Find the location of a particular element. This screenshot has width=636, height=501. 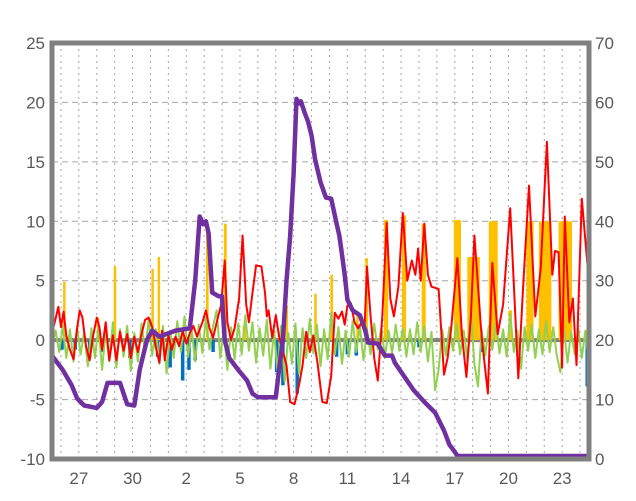

right-axis-tick-label: 70 is located at coordinates (604, 43).